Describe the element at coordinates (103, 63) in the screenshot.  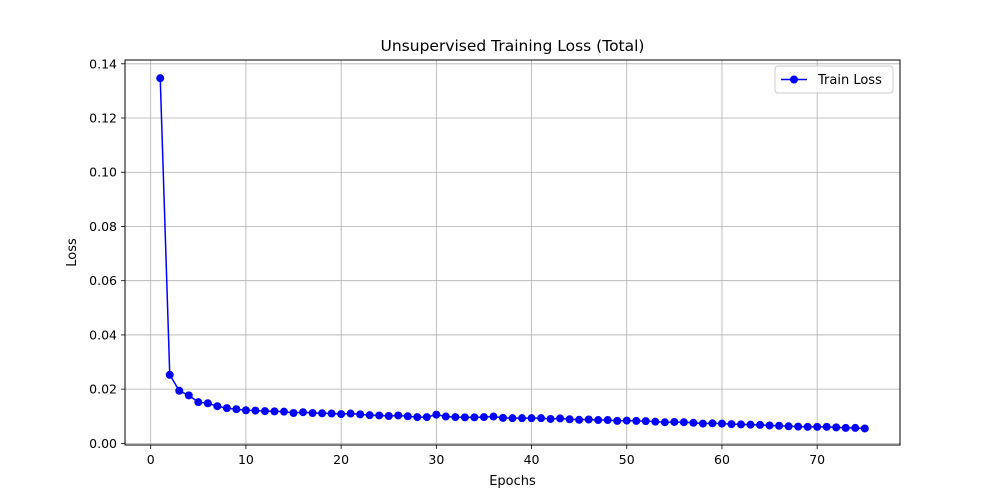
I see `y-tick-label: 0.14` at that location.